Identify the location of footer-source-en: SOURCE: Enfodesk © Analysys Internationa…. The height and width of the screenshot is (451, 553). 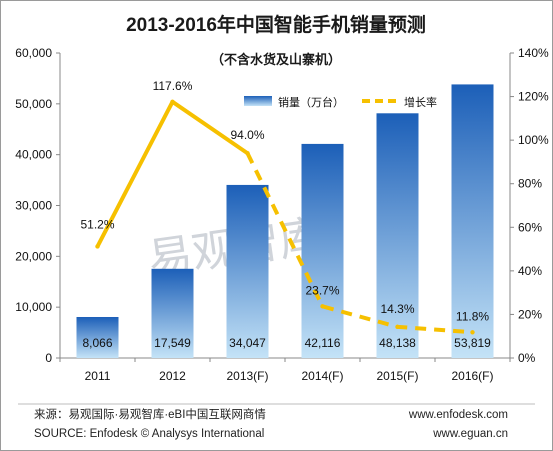
(149, 434).